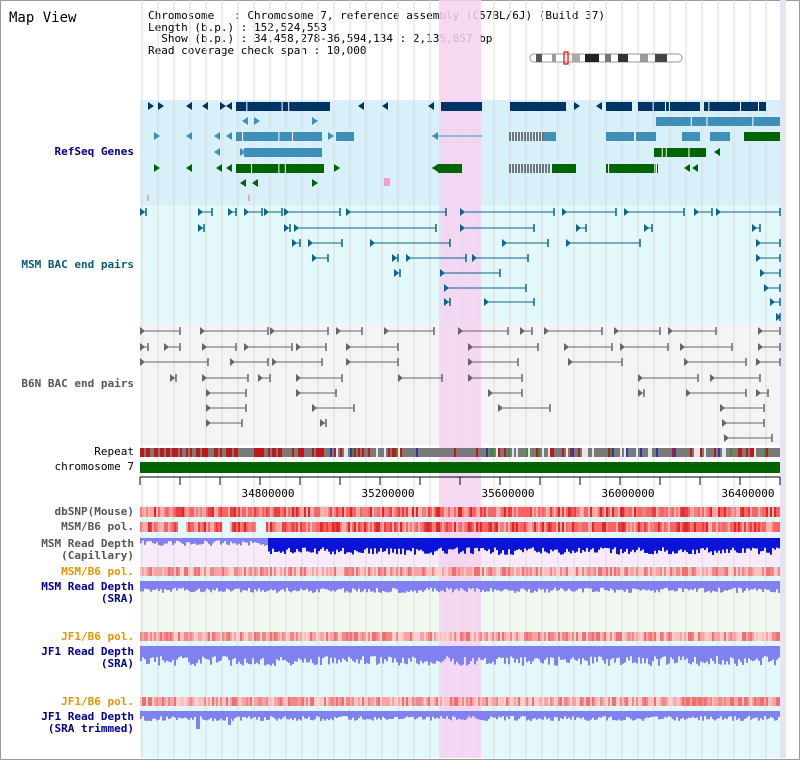  What do you see at coordinates (460, 379) in the screenshot?
I see `highlight-region` at bounding box center [460, 379].